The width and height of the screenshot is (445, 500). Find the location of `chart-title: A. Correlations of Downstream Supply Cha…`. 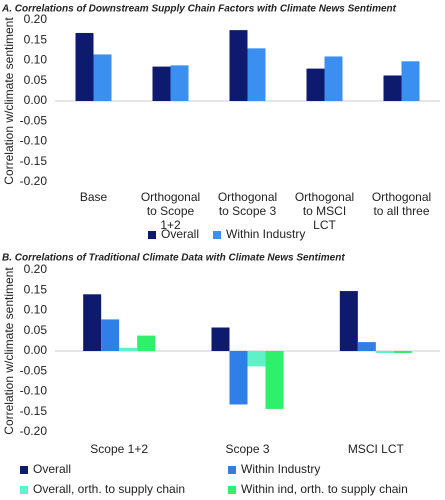

chart-title: A. Correlations of Downstream Supply Cha… is located at coordinates (199, 9).